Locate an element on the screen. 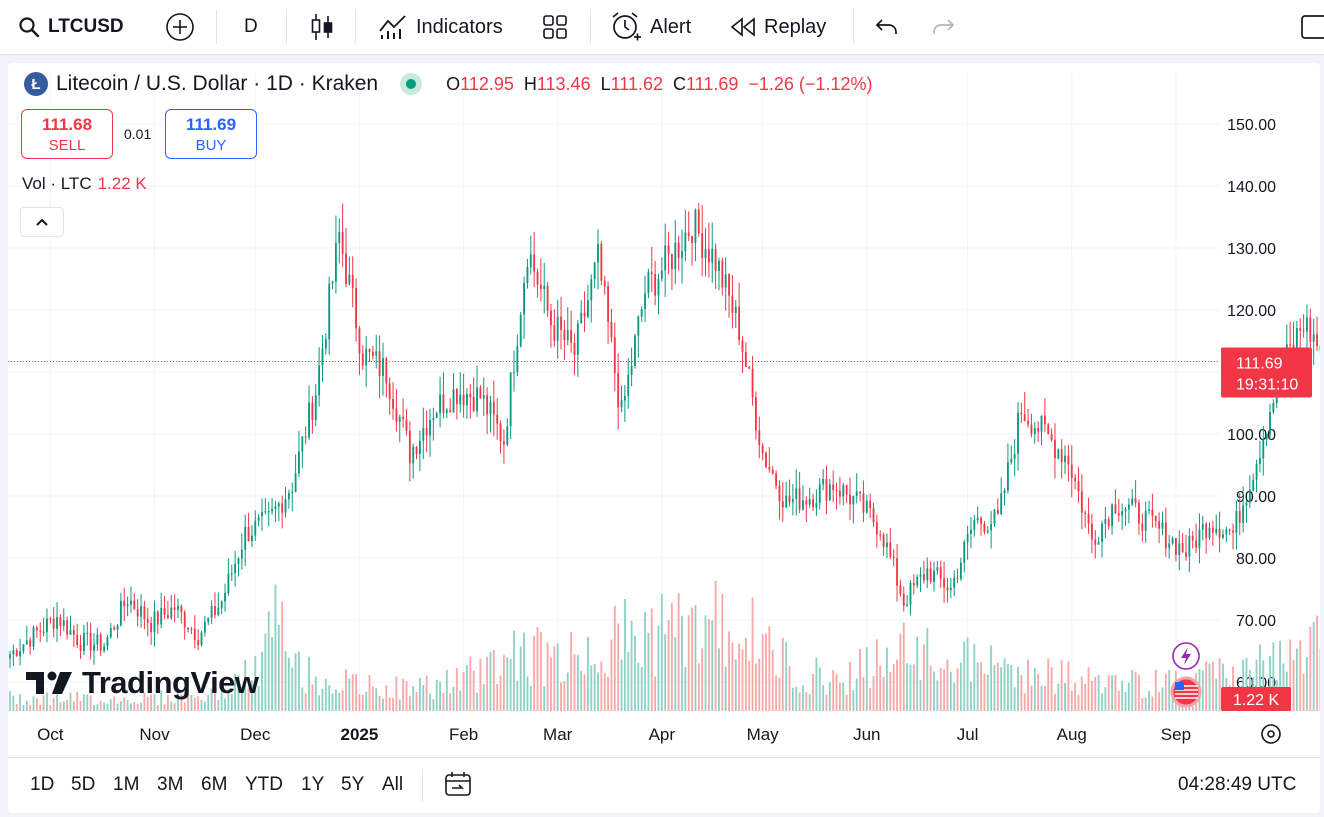  compare-button is located at coordinates (180, 27).